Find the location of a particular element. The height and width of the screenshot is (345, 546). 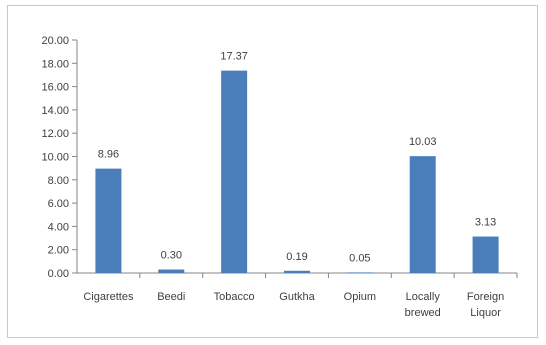

y-tick-label: 0.00 is located at coordinates (58, 274).